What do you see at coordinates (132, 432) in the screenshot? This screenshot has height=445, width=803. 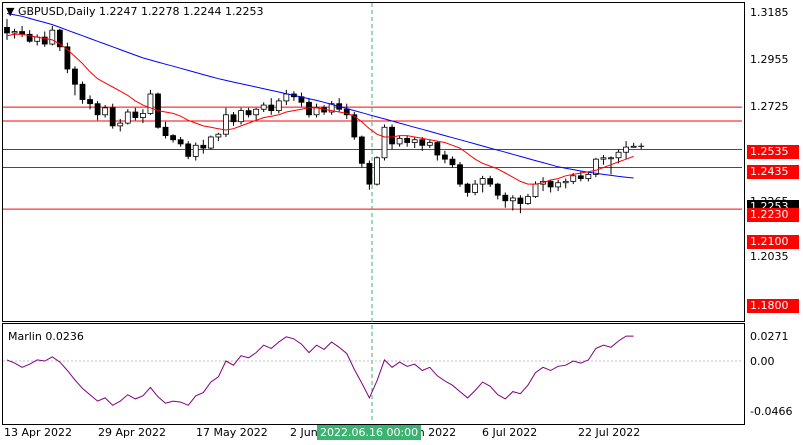 I see `date-tick: 29 Apr 2022` at bounding box center [132, 432].